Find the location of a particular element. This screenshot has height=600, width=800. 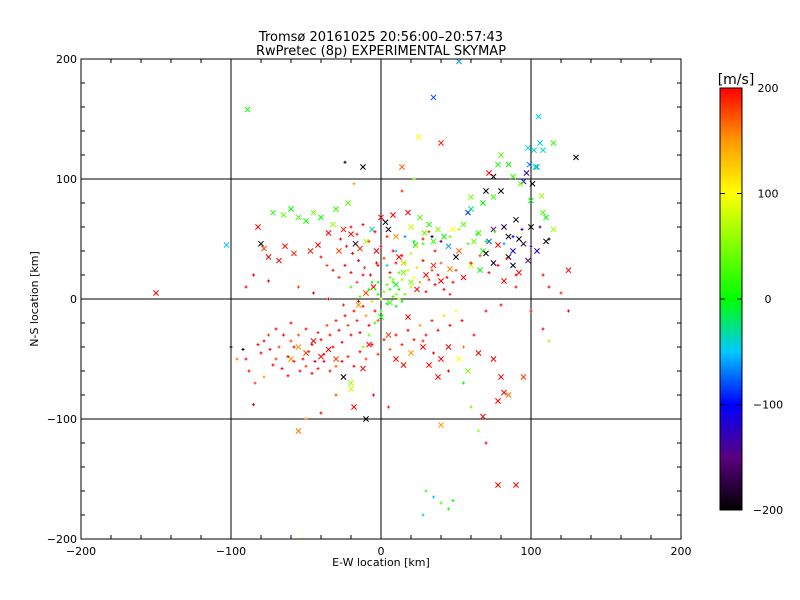

x-tick-label: −200 is located at coordinates (81, 551).